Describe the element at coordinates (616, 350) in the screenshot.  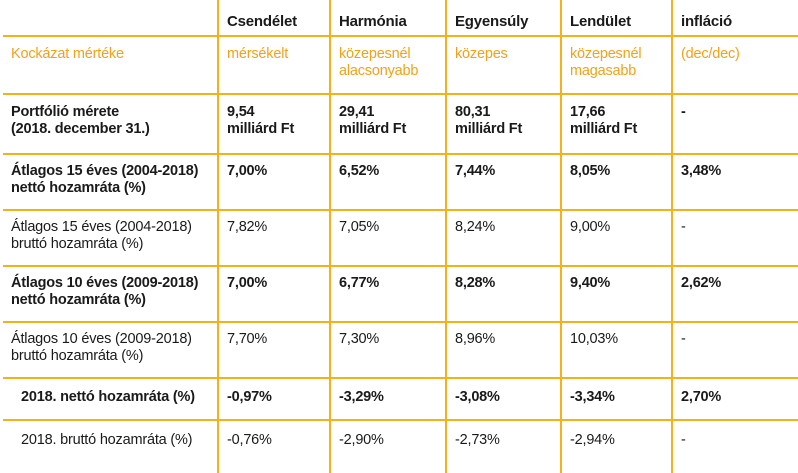
I see `table-cell: 10,03%` at that location.